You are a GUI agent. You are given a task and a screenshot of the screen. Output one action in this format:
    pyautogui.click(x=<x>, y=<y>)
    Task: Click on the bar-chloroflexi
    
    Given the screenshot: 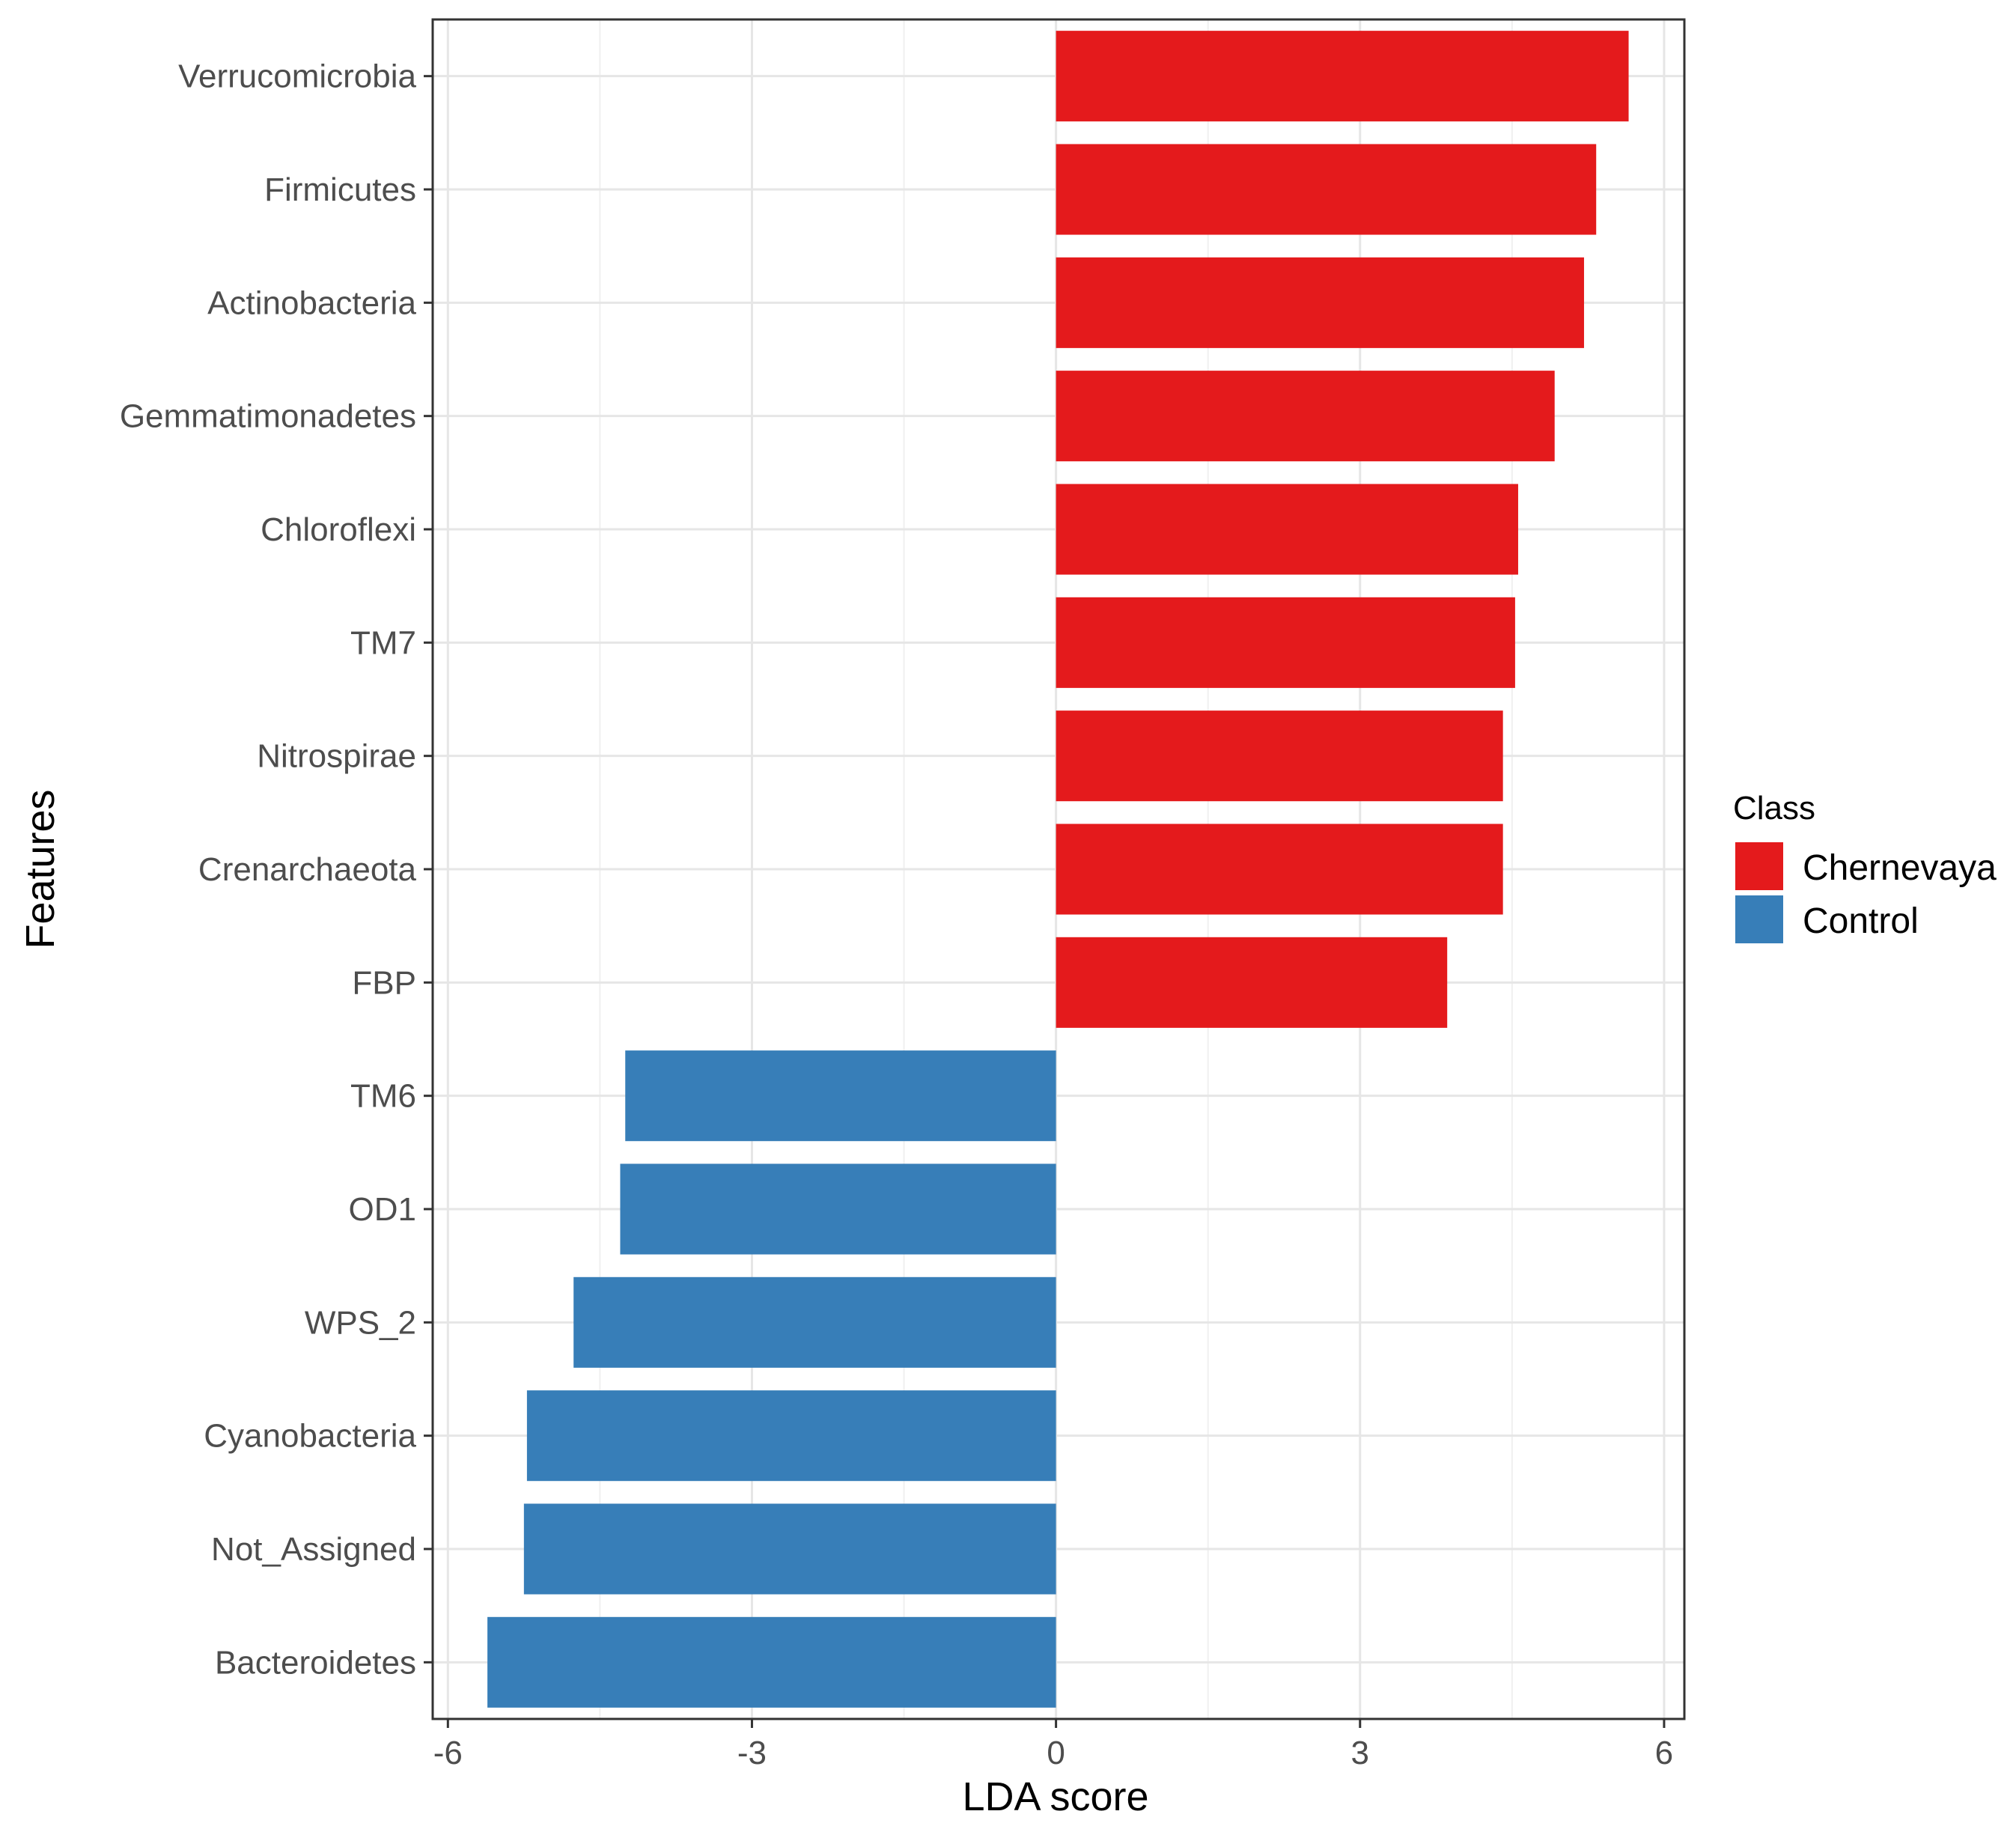 What is the action you would take?
    pyautogui.click(x=1287, y=529)
    